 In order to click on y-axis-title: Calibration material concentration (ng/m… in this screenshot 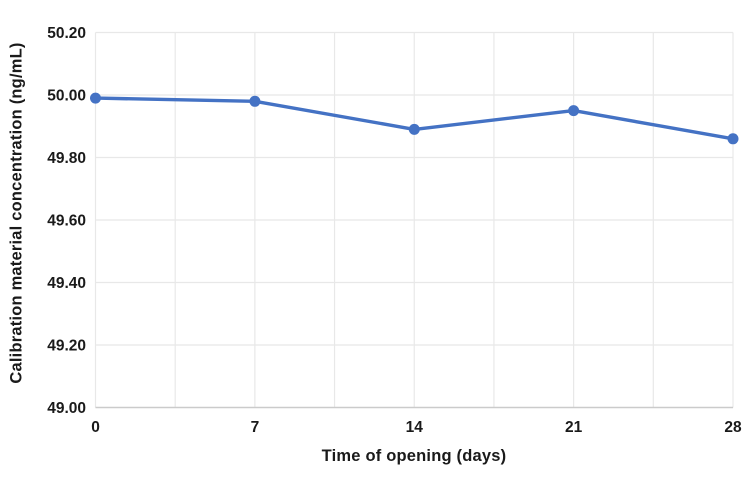, I will do `click(16, 213)`.